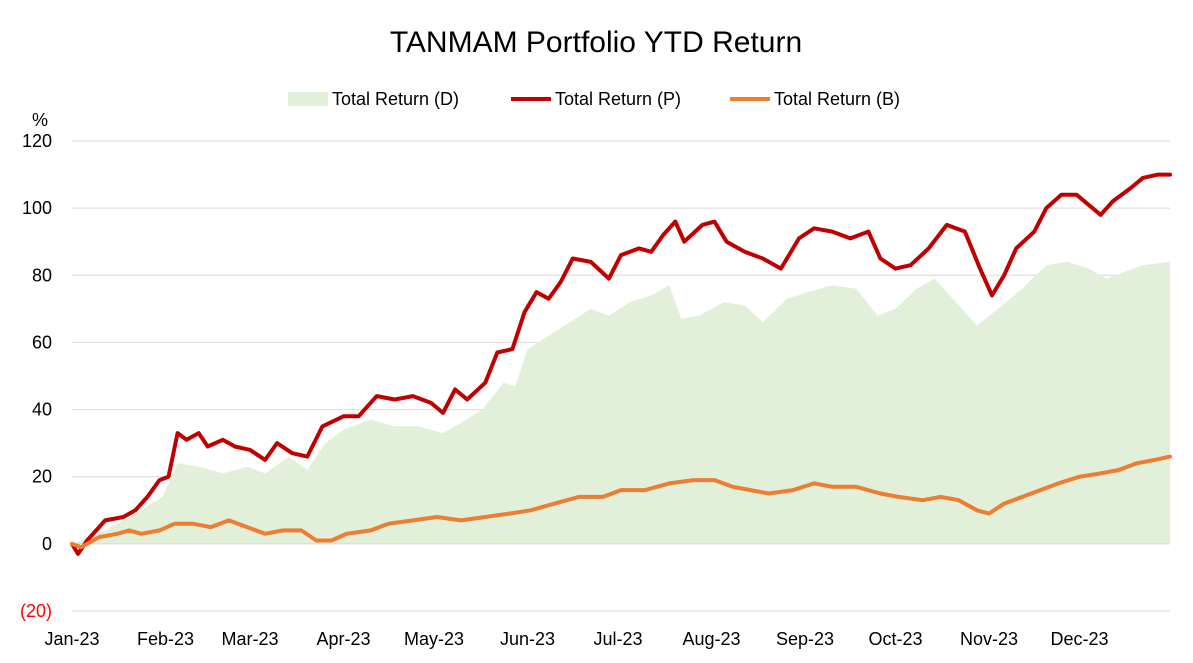 The image size is (1193, 663). I want to click on legend-swatch-d, so click(308, 99).